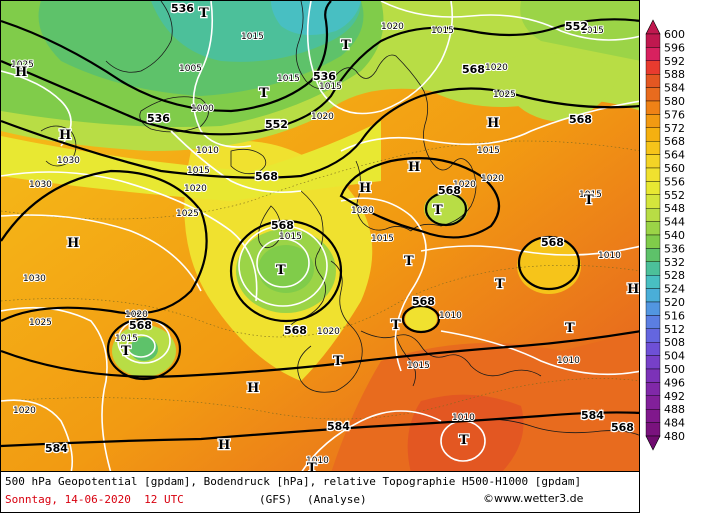 The height and width of the screenshot is (513, 704). I want to click on low-balkans, so click(421, 319).